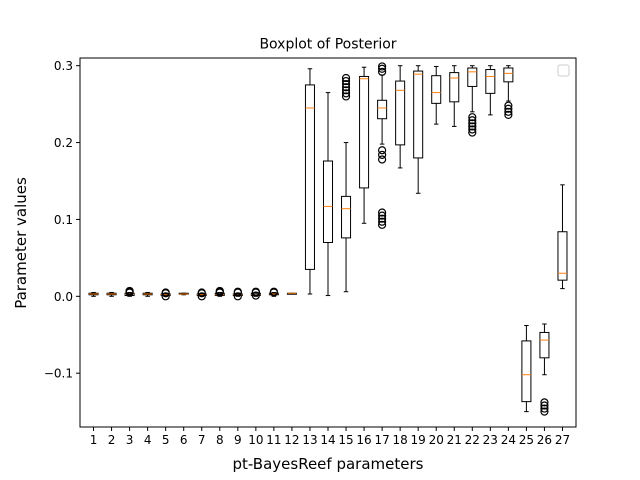  Describe the element at coordinates (148, 440) in the screenshot. I see `x-tick-label: 4` at that location.